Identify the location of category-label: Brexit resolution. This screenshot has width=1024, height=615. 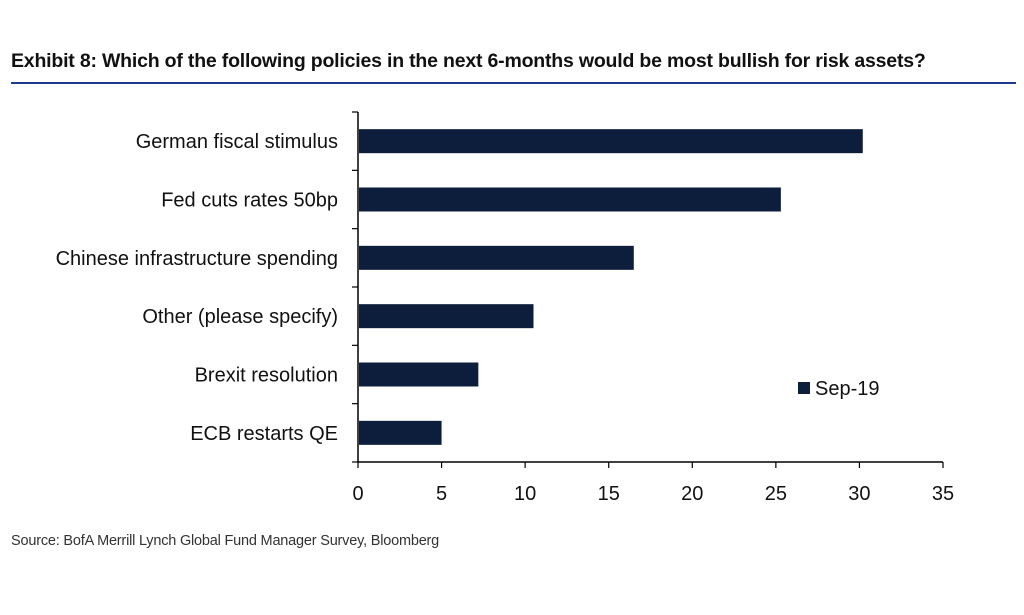
(266, 376).